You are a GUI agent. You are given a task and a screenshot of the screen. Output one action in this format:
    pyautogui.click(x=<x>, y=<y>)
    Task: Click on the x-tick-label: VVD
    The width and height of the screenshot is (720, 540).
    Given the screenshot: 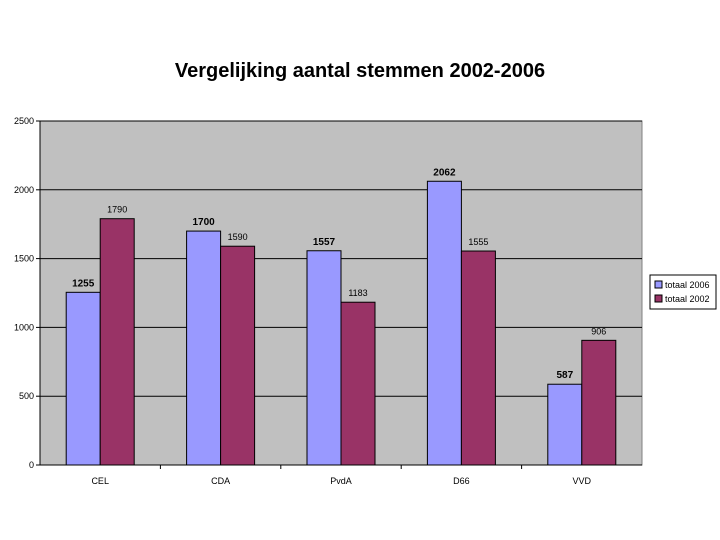 What is the action you would take?
    pyautogui.click(x=582, y=481)
    